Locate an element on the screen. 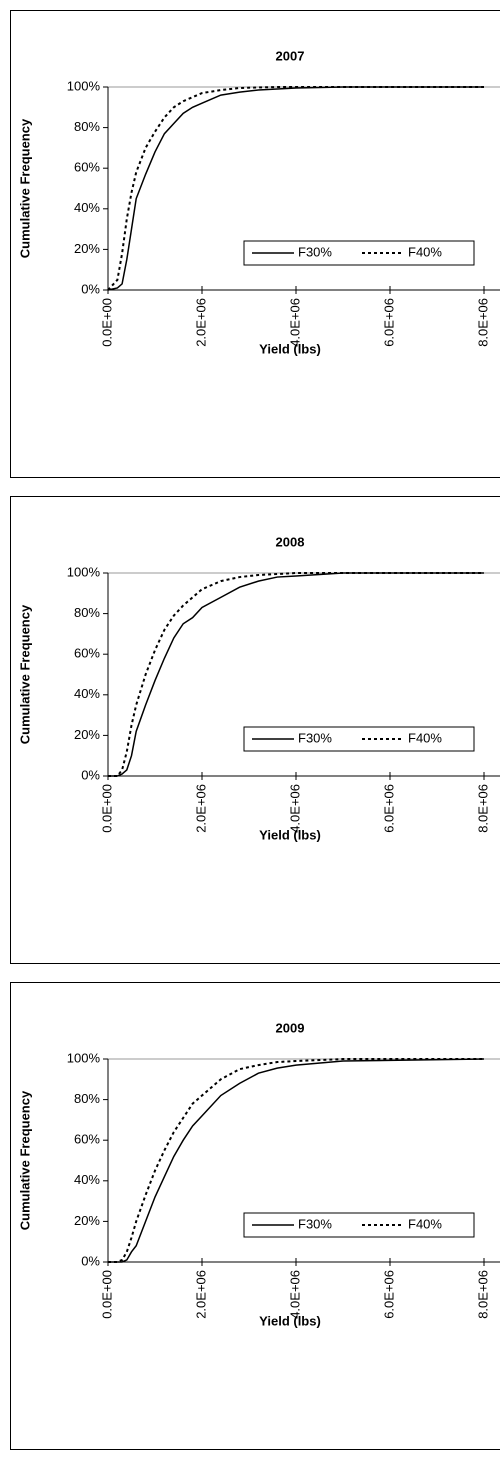  chart-title: 2009 is located at coordinates (290, 1027).